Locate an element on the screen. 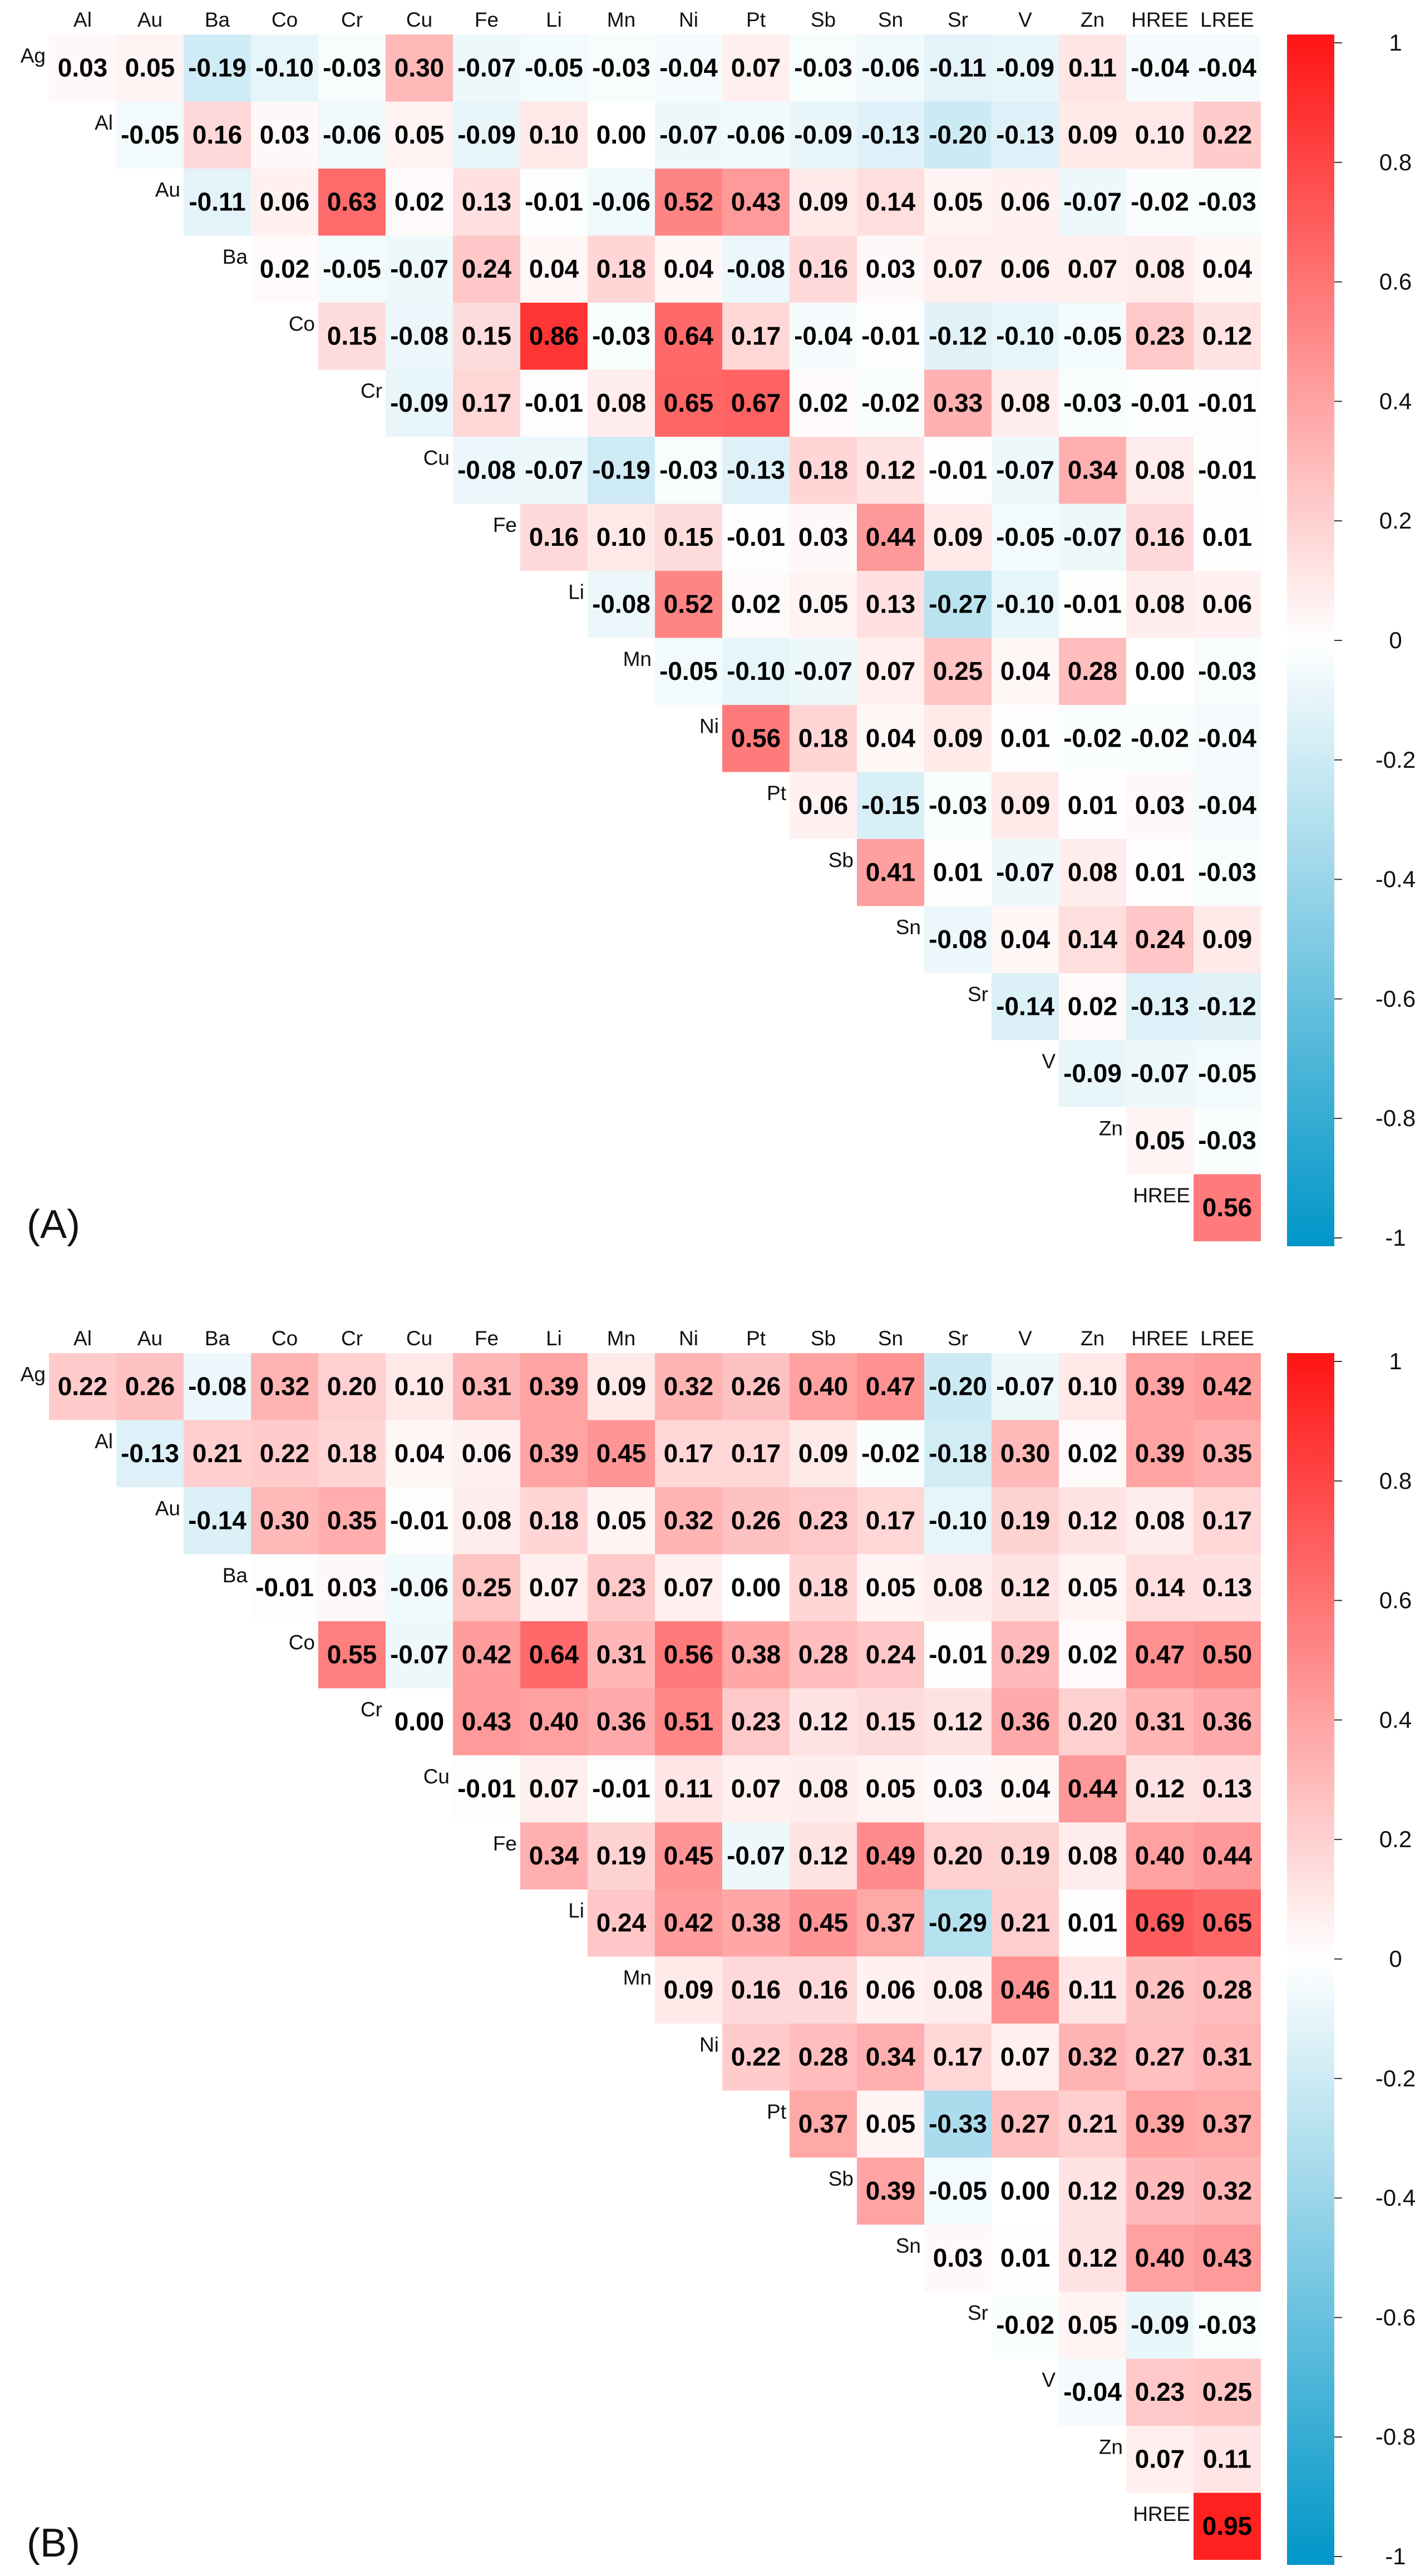 The width and height of the screenshot is (1425, 2576). column-label: Sn is located at coordinates (890, 19).